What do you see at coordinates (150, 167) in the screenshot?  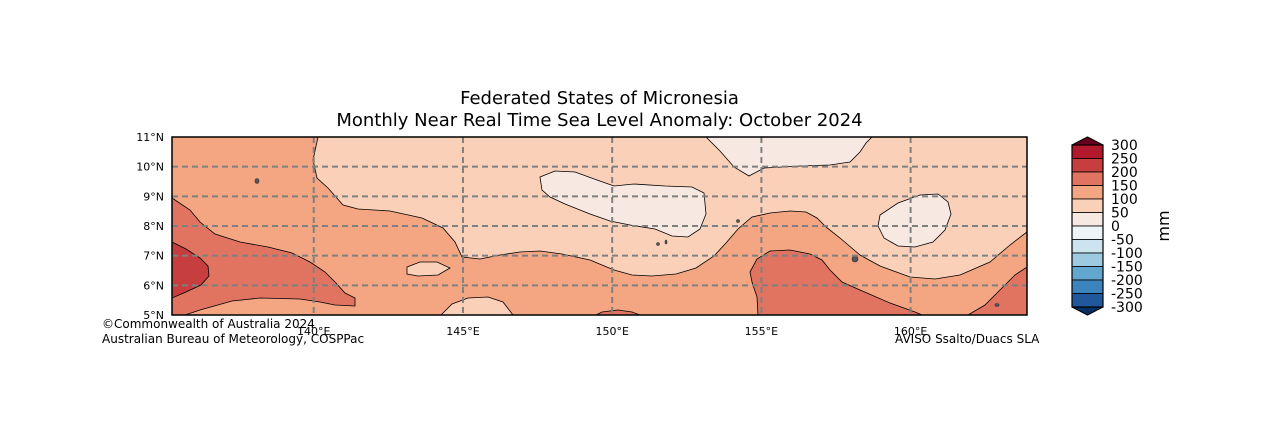 I see `latitude-tick-label: 10°N` at bounding box center [150, 167].